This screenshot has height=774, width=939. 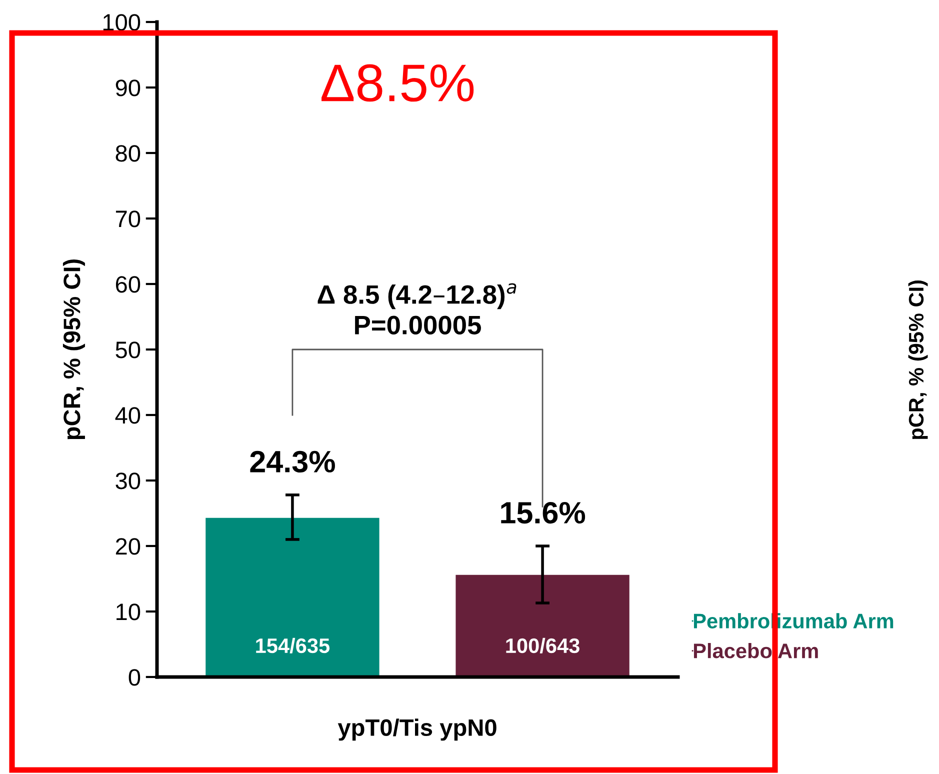 I want to click on y-tick-label: 30, so click(x=128, y=481).